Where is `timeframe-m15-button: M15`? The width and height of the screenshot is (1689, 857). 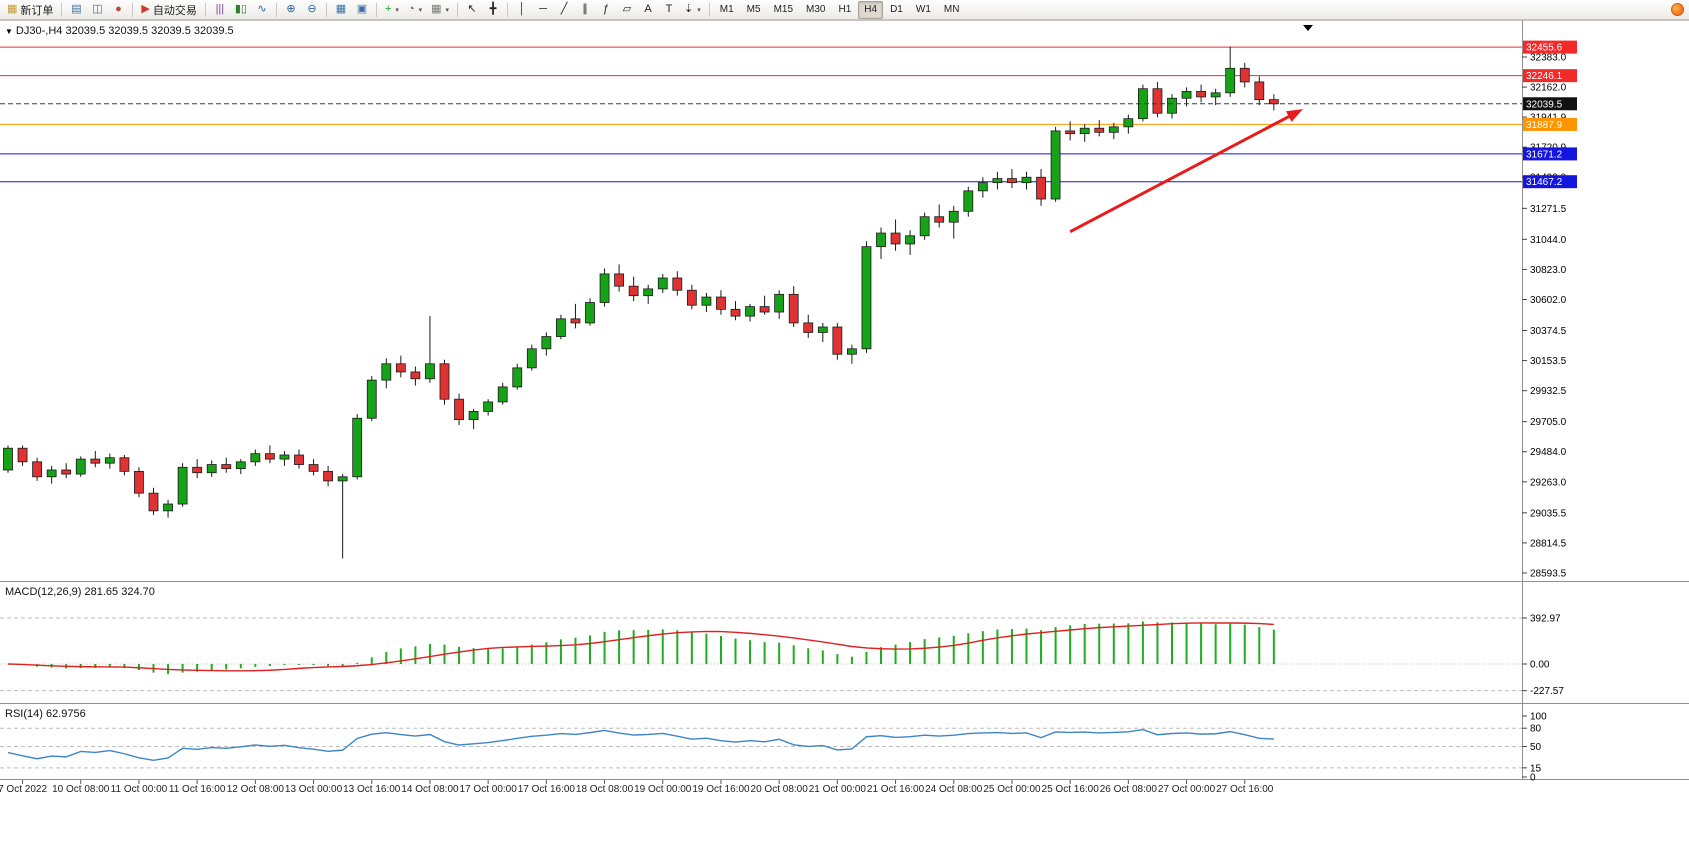 timeframe-m15-button: M15 is located at coordinates (783, 9).